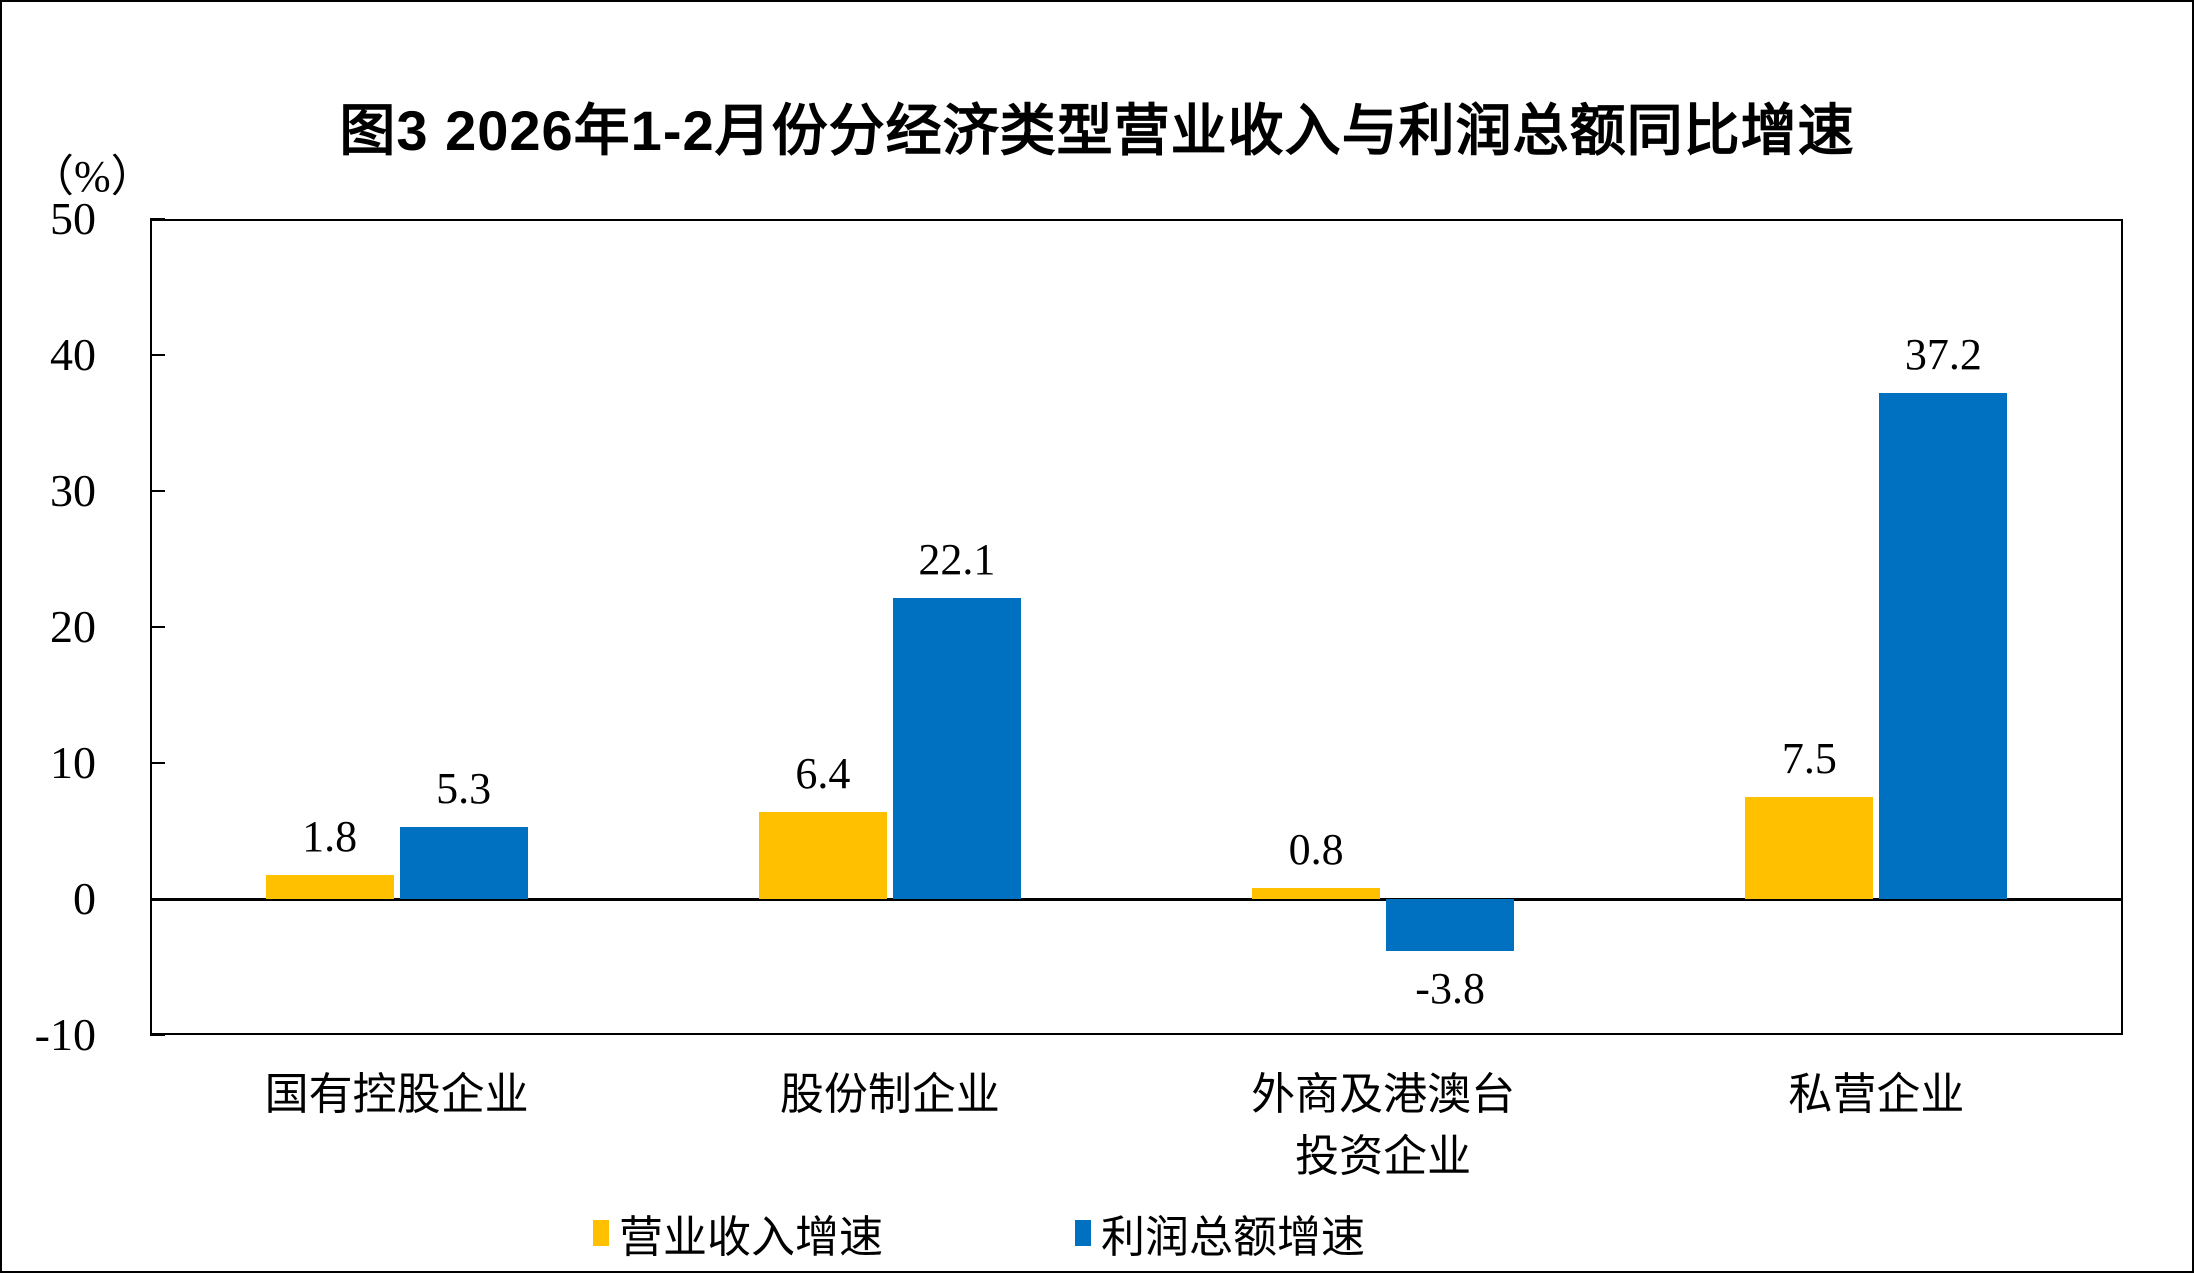 Image resolution: width=2194 pixels, height=1273 pixels. Describe the element at coordinates (1383, 1125) in the screenshot. I see `category-label: 外商及港澳台 投资企业` at that location.